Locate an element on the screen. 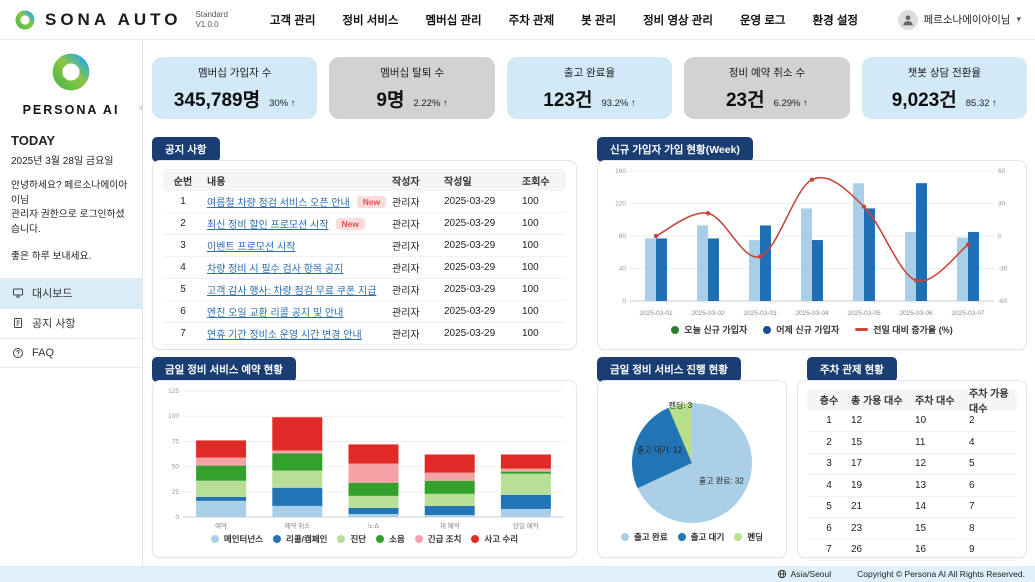  notice-link: 차량 정비 시 필수 검사 항목 공지 is located at coordinates (275, 269).